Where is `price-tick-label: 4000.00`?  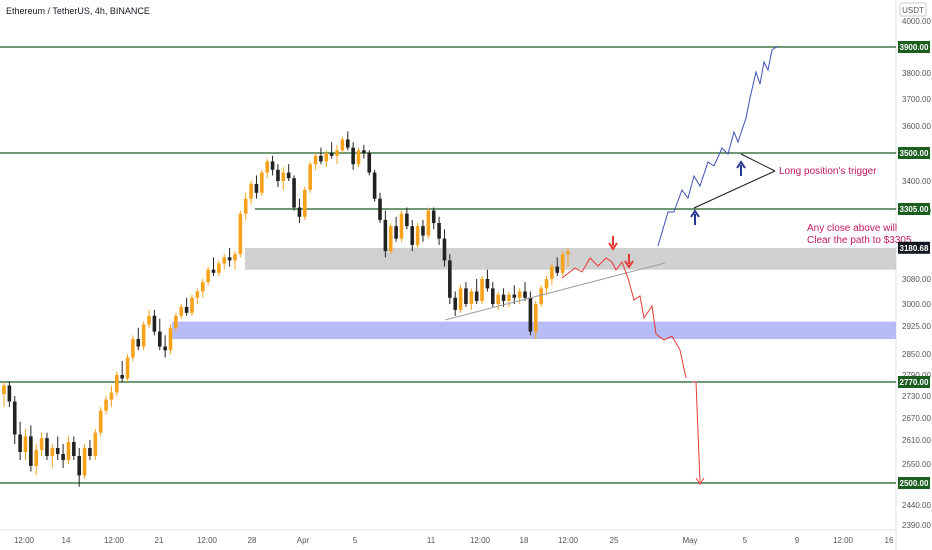
price-tick-label: 4000.00 is located at coordinates (916, 21).